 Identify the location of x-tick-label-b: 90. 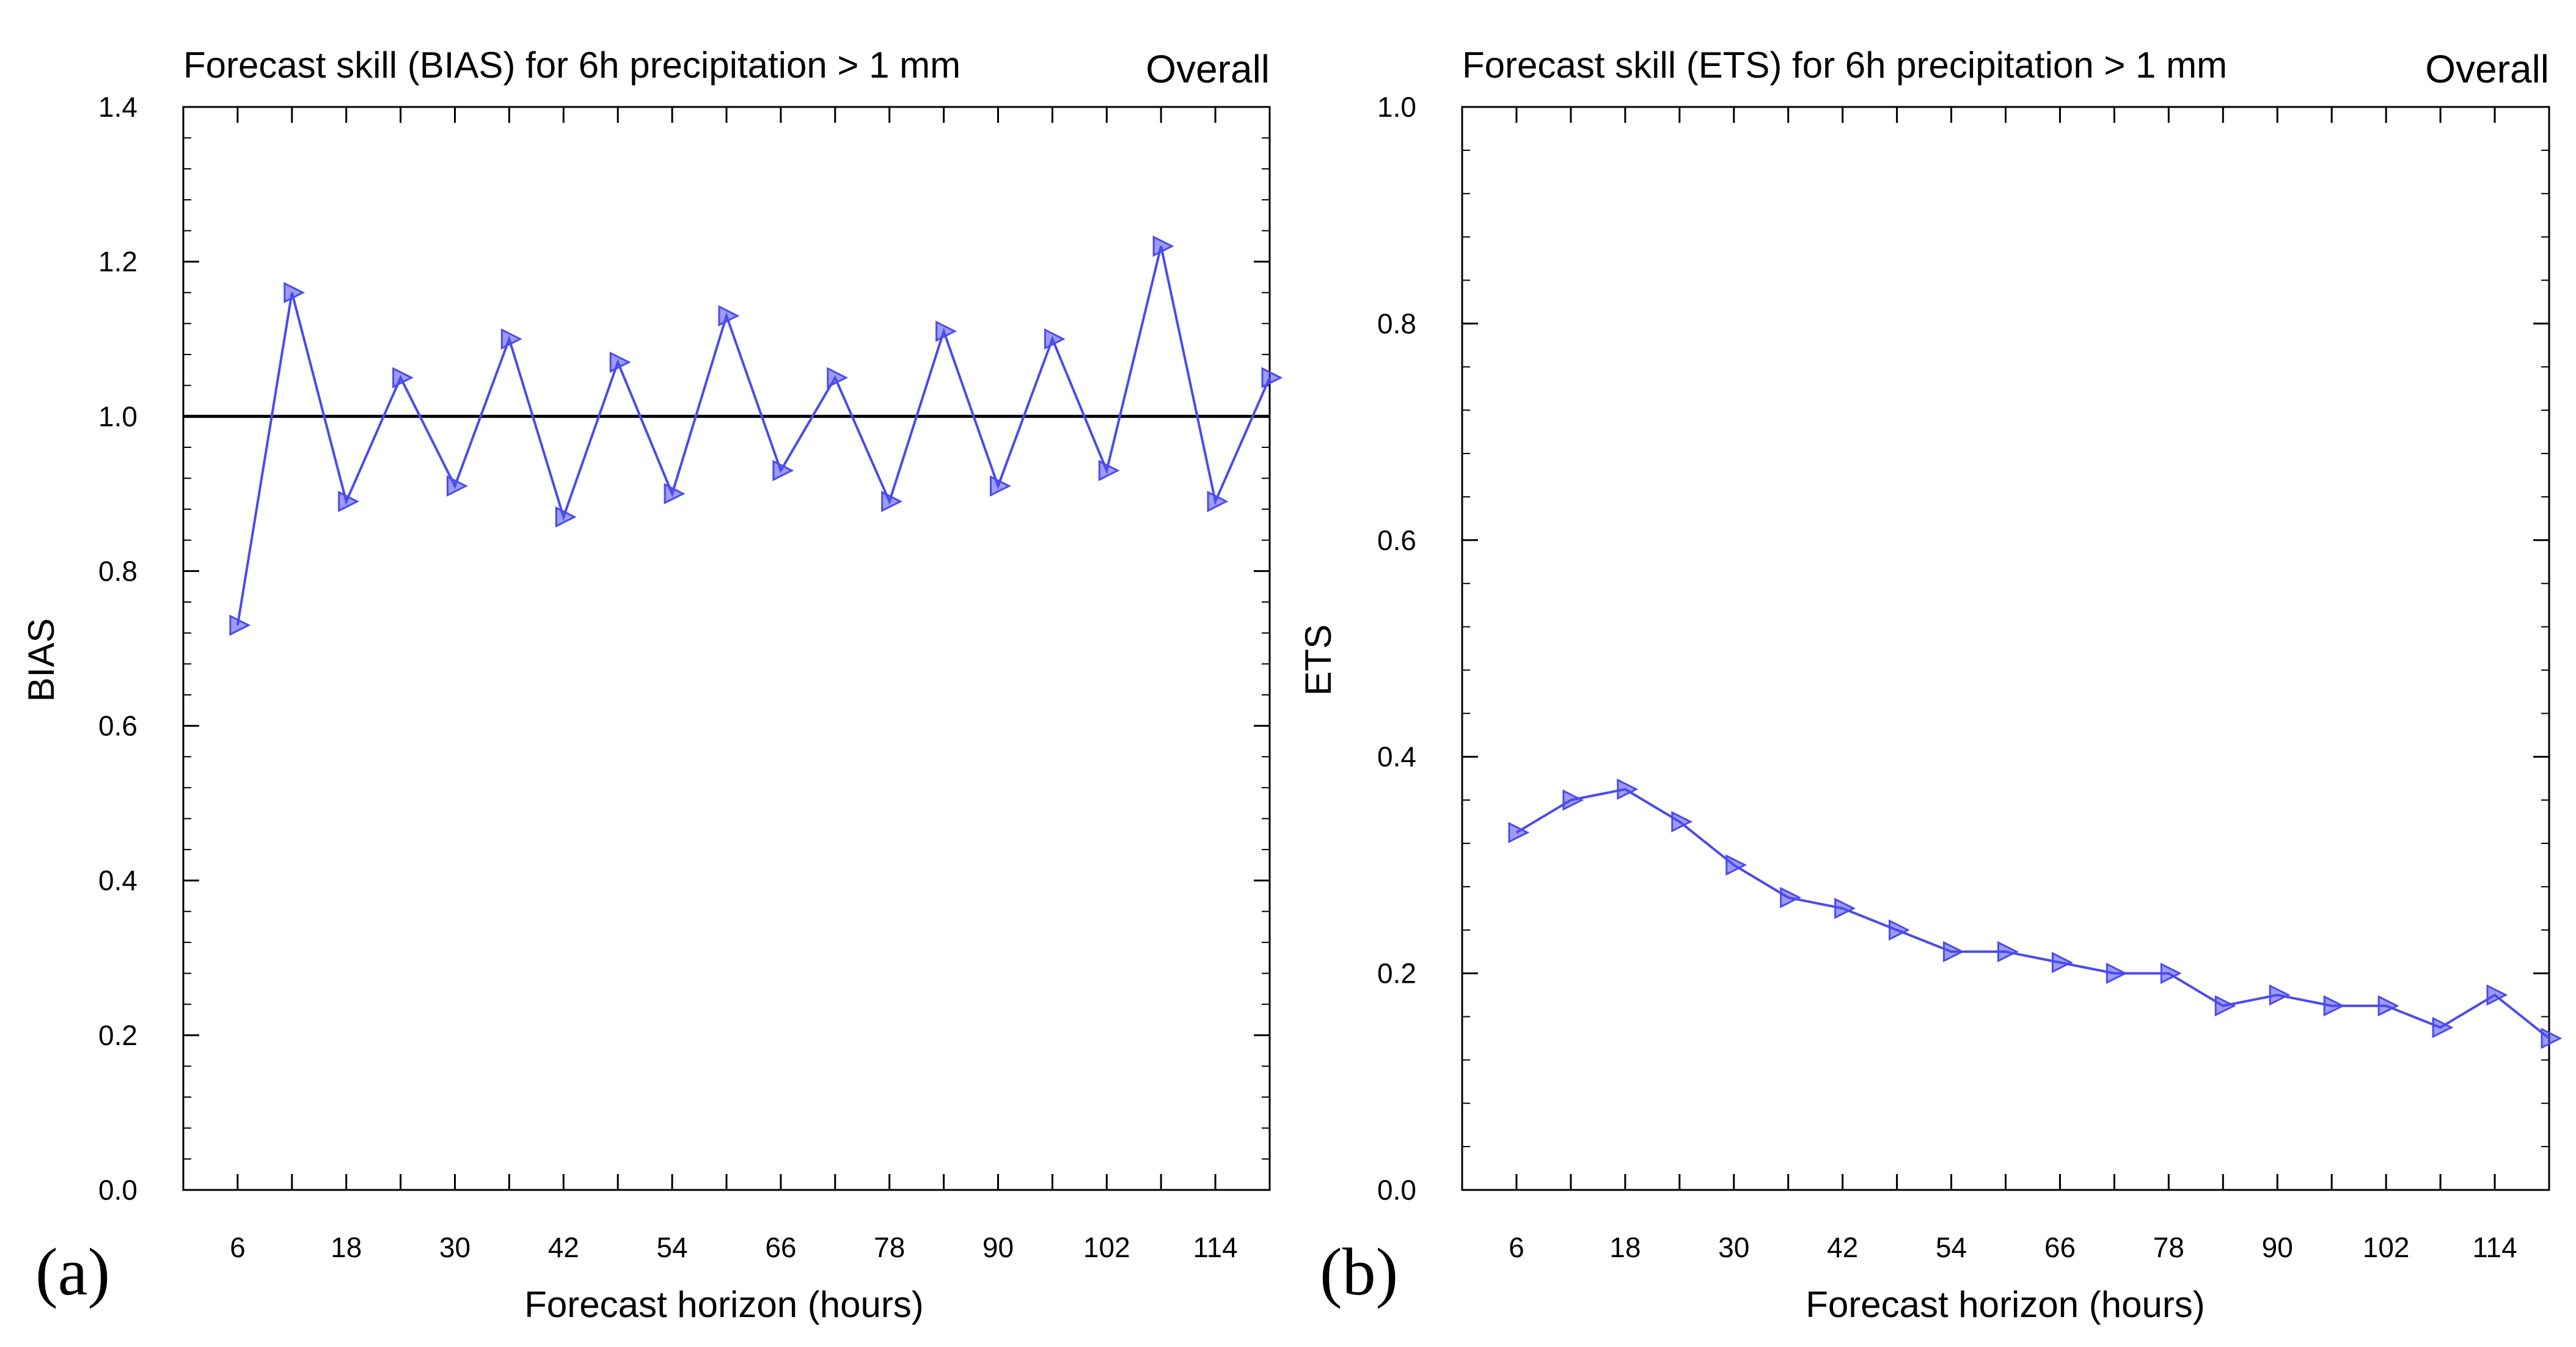
(2277, 1247).